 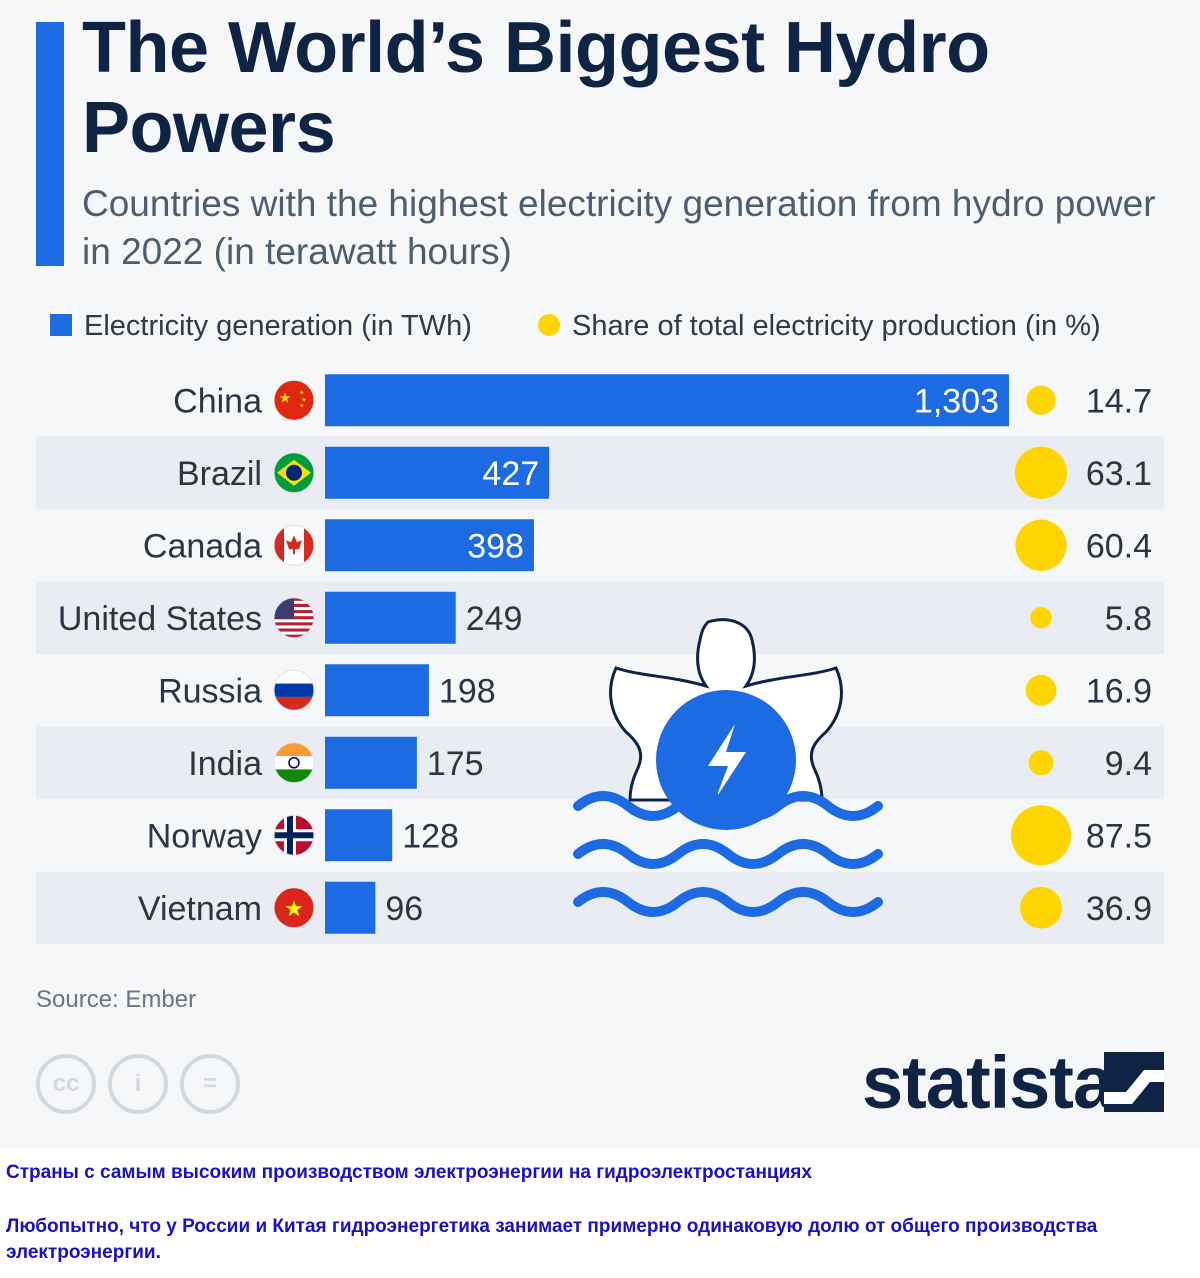 What do you see at coordinates (510, 474) in the screenshot?
I see `generation-value-label: 427` at bounding box center [510, 474].